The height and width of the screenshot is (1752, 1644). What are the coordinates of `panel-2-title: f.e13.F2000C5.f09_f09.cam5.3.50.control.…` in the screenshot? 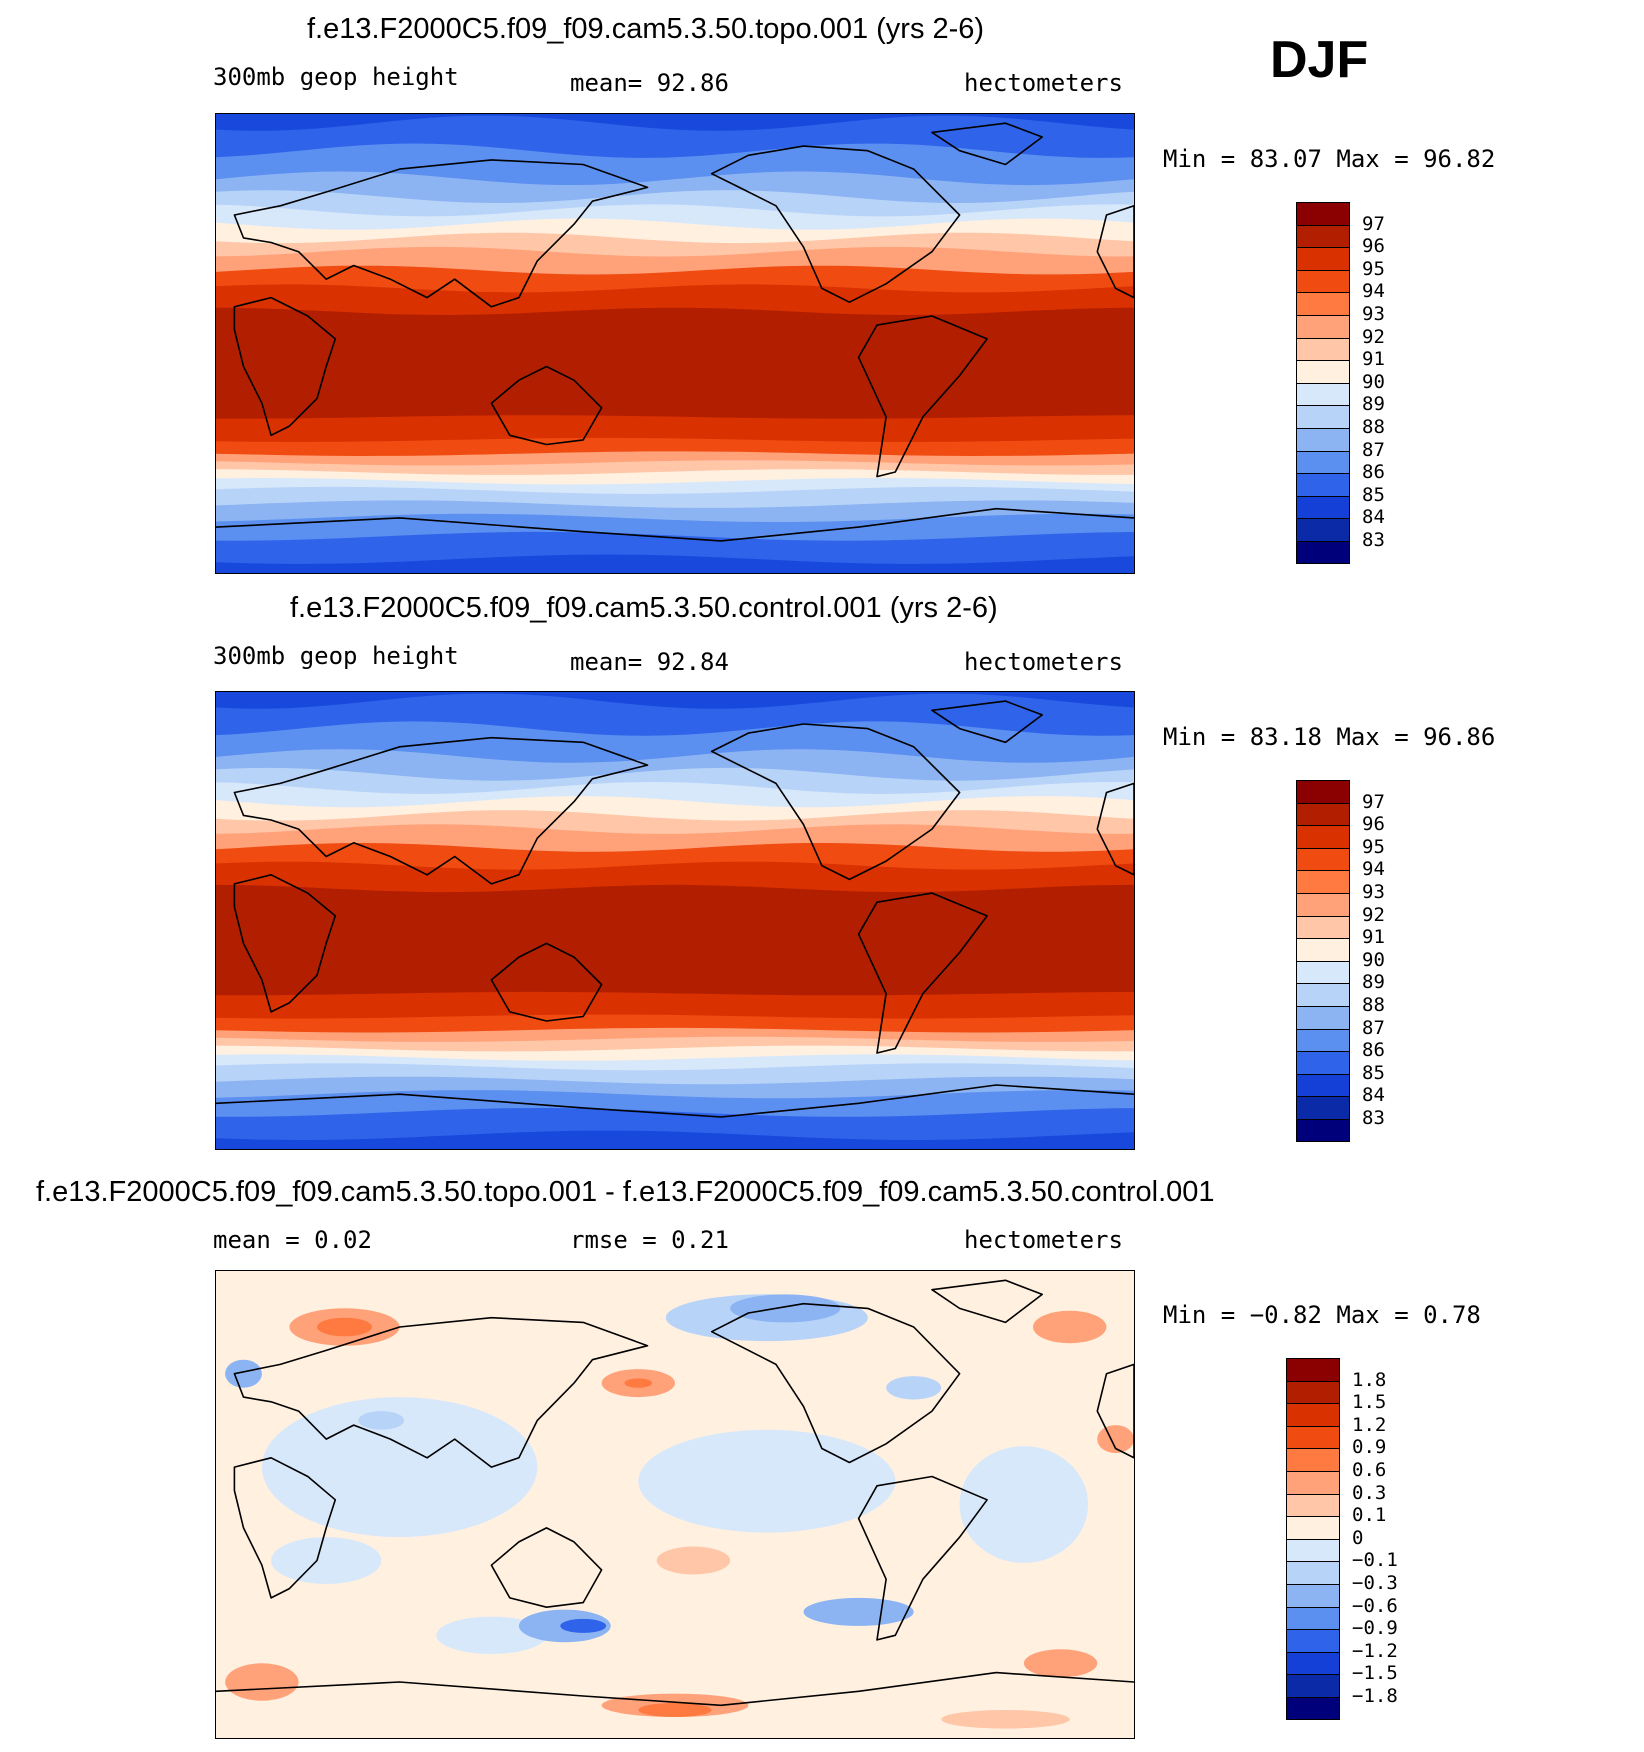 It's located at (644, 608).